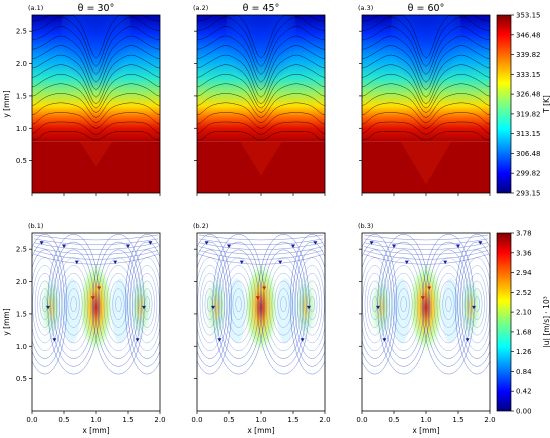 The width and height of the screenshot is (550, 438). What do you see at coordinates (200, 8) in the screenshot?
I see `panel-label: (a.2)` at bounding box center [200, 8].